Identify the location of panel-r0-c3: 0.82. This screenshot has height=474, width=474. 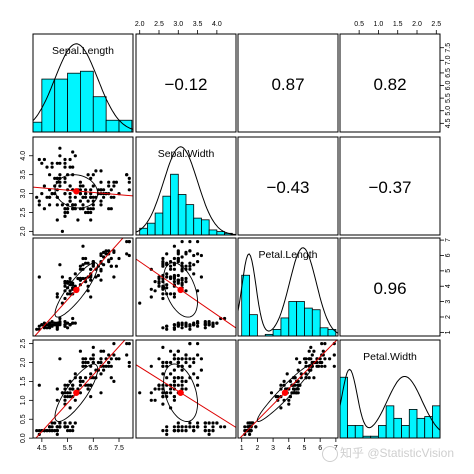
(390, 83).